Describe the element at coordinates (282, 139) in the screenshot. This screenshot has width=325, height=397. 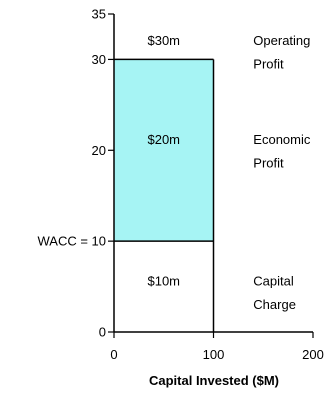
I see `annotation-label: Economic` at that location.